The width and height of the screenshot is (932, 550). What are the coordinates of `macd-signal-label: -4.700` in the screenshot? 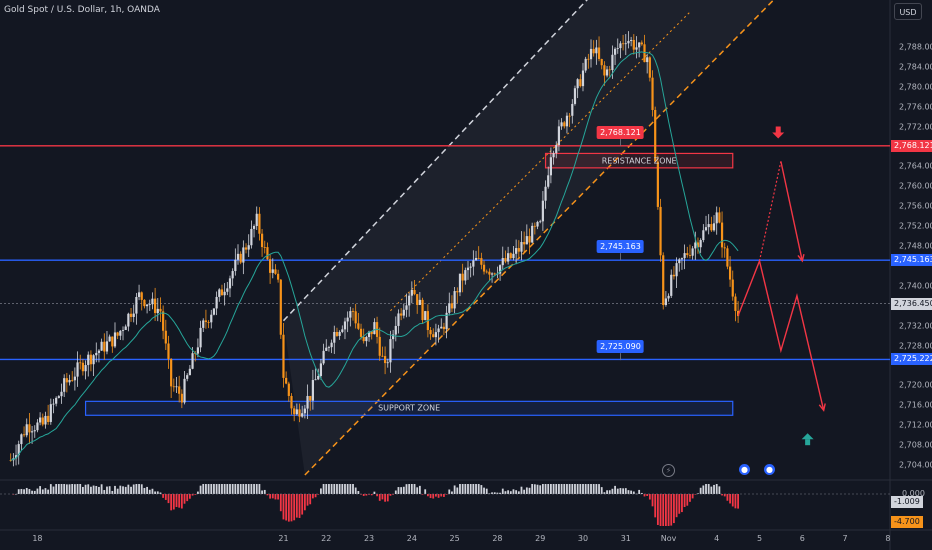 It's located at (907, 522).